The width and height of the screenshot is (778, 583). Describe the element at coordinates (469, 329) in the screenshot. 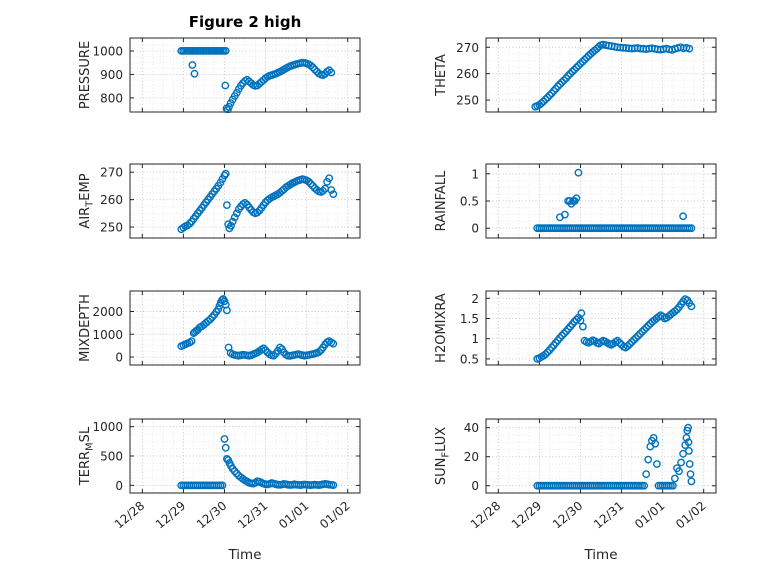

I see `y-tick-labels: 0.5 1 1.5 2` at that location.